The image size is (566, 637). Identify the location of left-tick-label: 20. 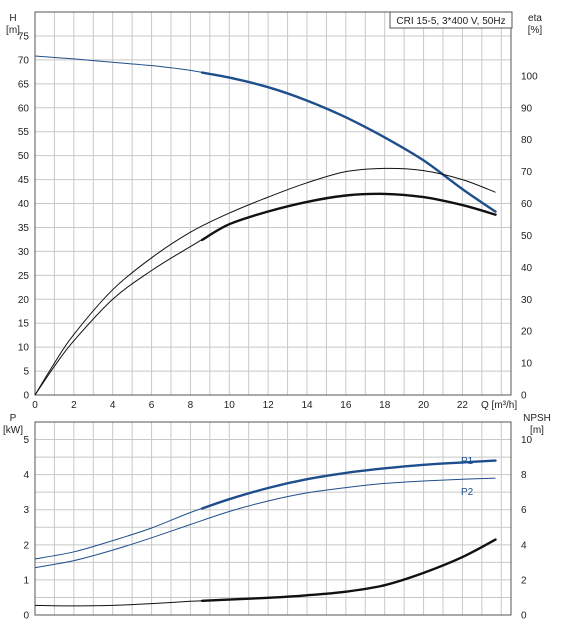
(24, 300).